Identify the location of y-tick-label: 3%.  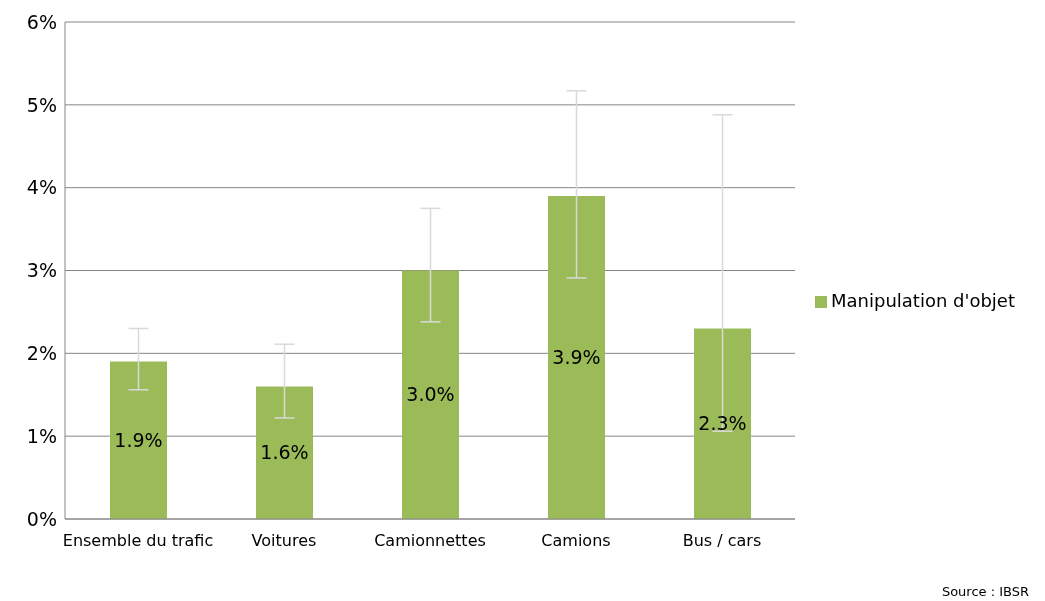
(41, 270).